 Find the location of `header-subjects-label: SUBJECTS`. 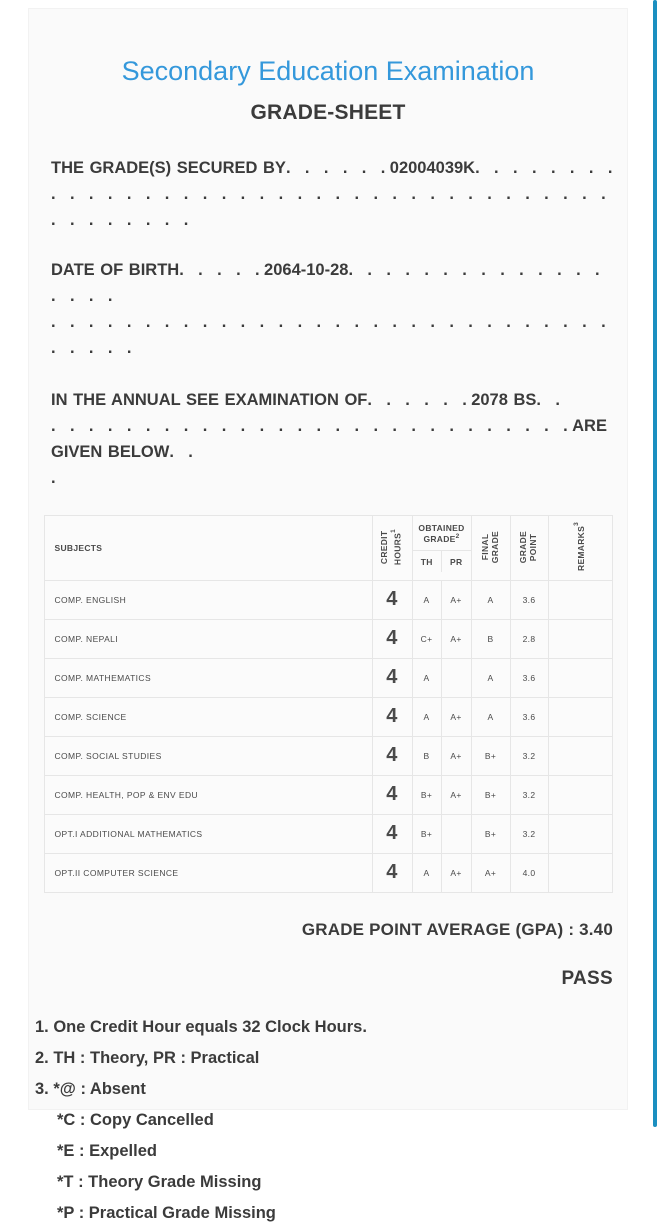

header-subjects-label: SUBJECTS is located at coordinates (78, 547).